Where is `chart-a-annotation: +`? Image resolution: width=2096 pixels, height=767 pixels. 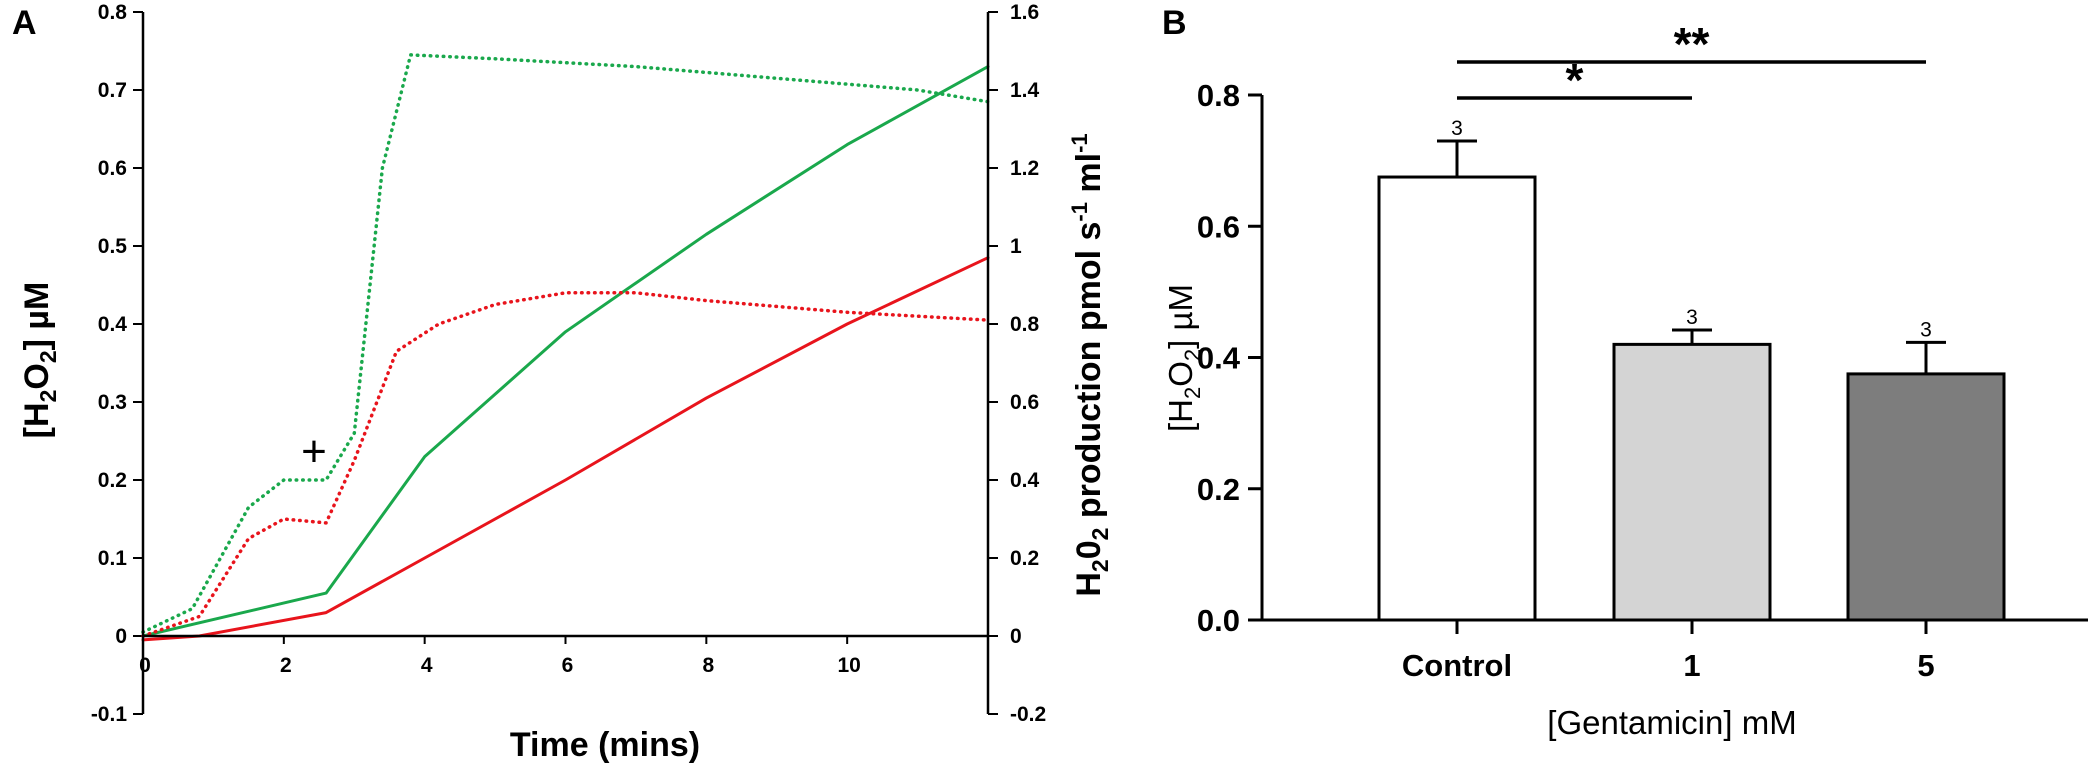 chart-a-annotation: + is located at coordinates (314, 451).